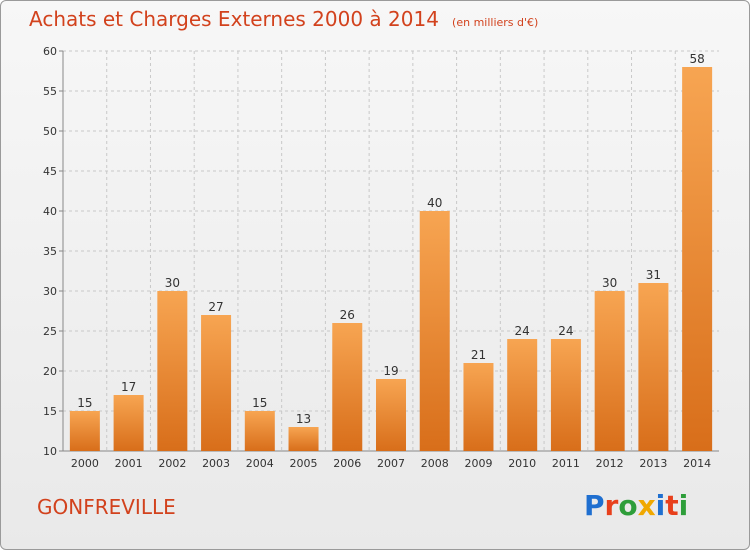 The image size is (750, 550). What do you see at coordinates (646, 505) in the screenshot?
I see `logo-letter: x` at bounding box center [646, 505].